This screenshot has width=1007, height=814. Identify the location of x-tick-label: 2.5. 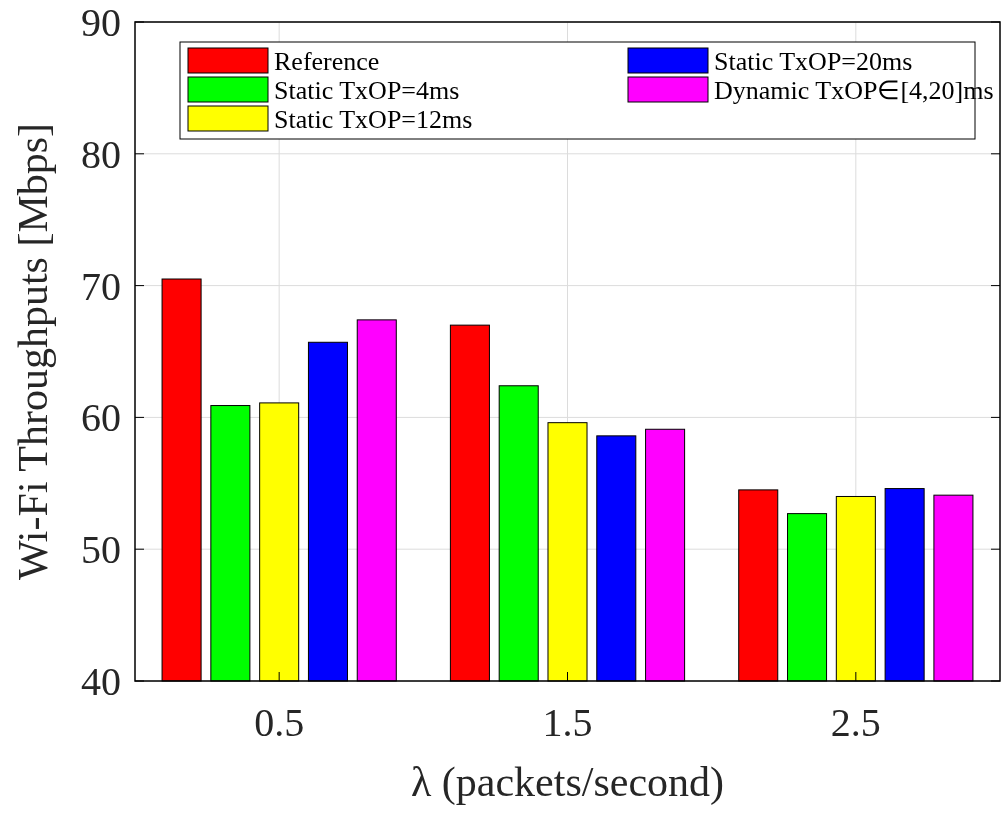
(855, 722).